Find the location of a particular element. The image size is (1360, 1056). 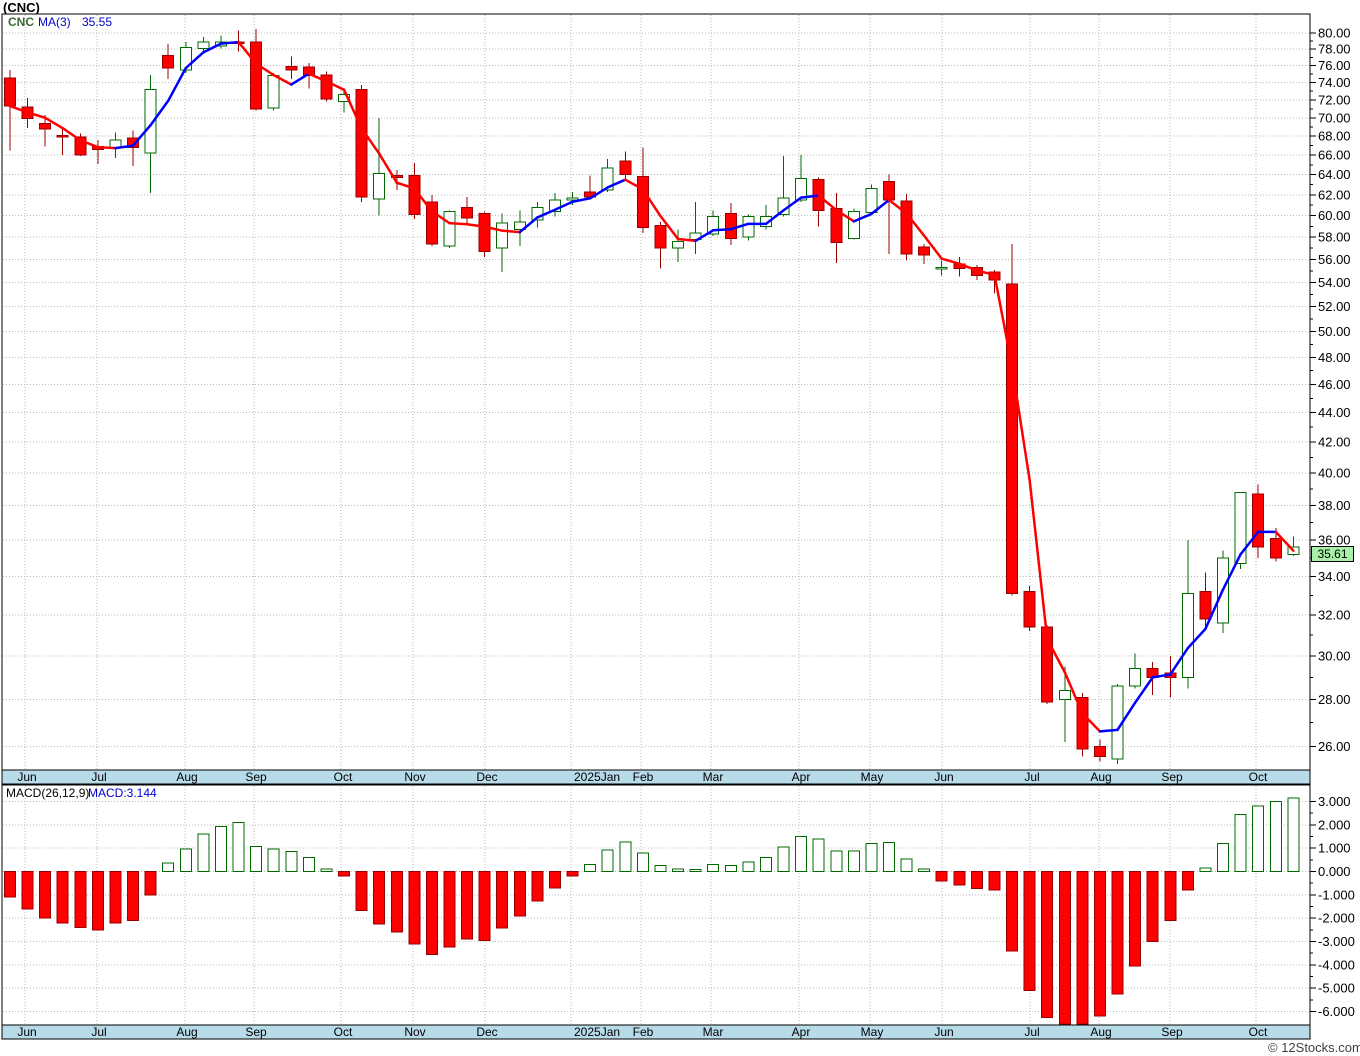

macd-axis-tick-label: -3.000 is located at coordinates (1336, 941).